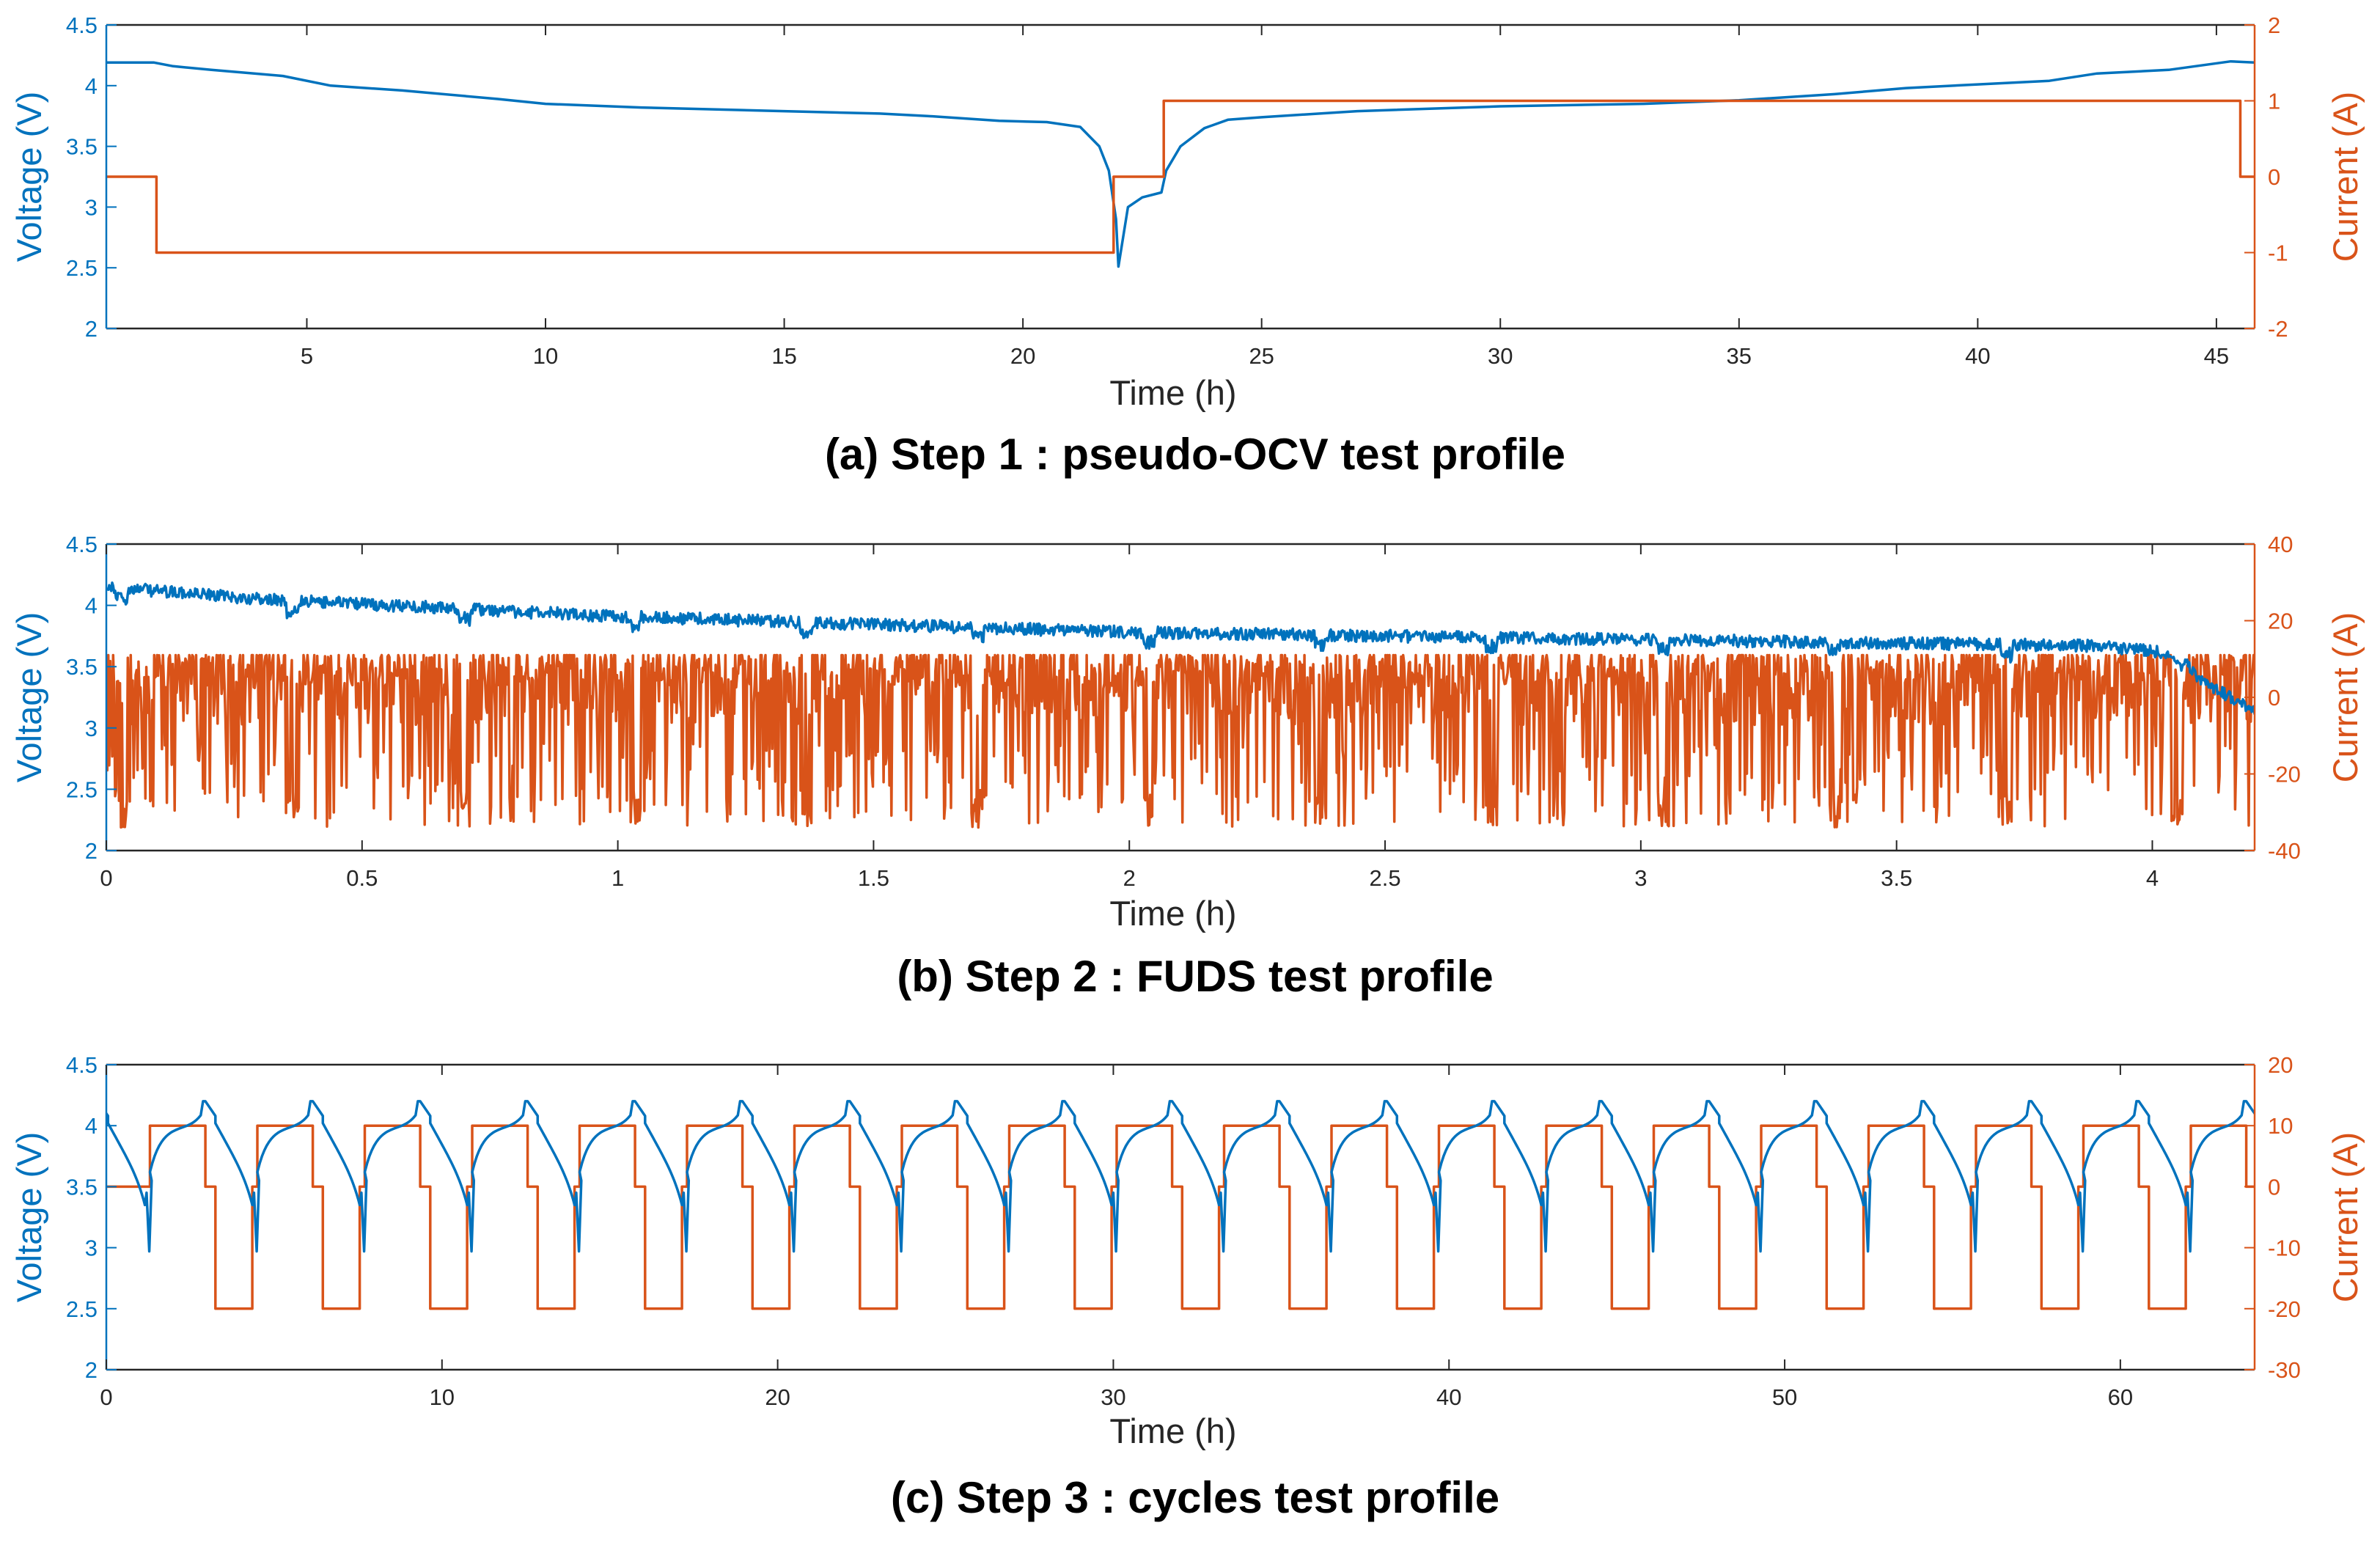 Image resolution: width=2380 pixels, height=1553 pixels. I want to click on panel-caption: (a) Step 1 : pseudo-OCV test profile, so click(1195, 455).